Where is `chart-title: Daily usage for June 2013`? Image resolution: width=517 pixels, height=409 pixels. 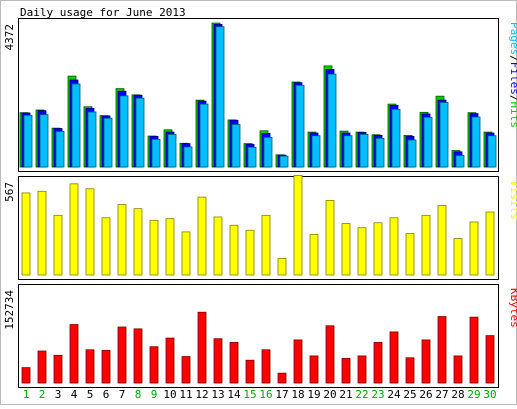 chart-title: Daily usage for June 2013 is located at coordinates (103, 12).